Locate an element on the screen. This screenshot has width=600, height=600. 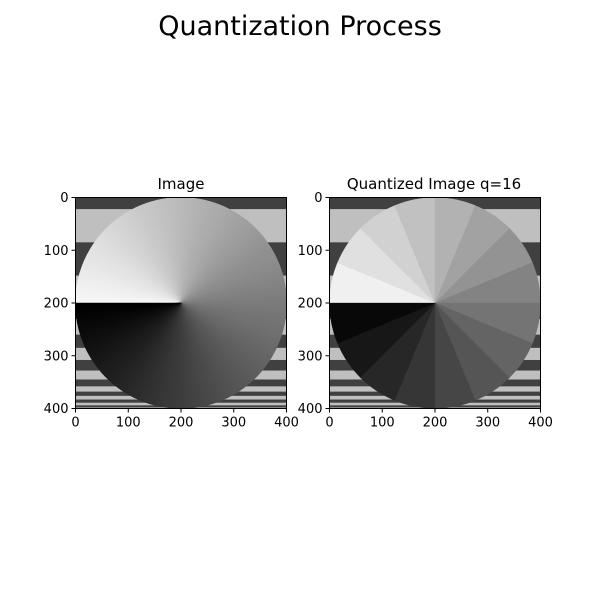
quantized-plot-area is located at coordinates (435, 303).